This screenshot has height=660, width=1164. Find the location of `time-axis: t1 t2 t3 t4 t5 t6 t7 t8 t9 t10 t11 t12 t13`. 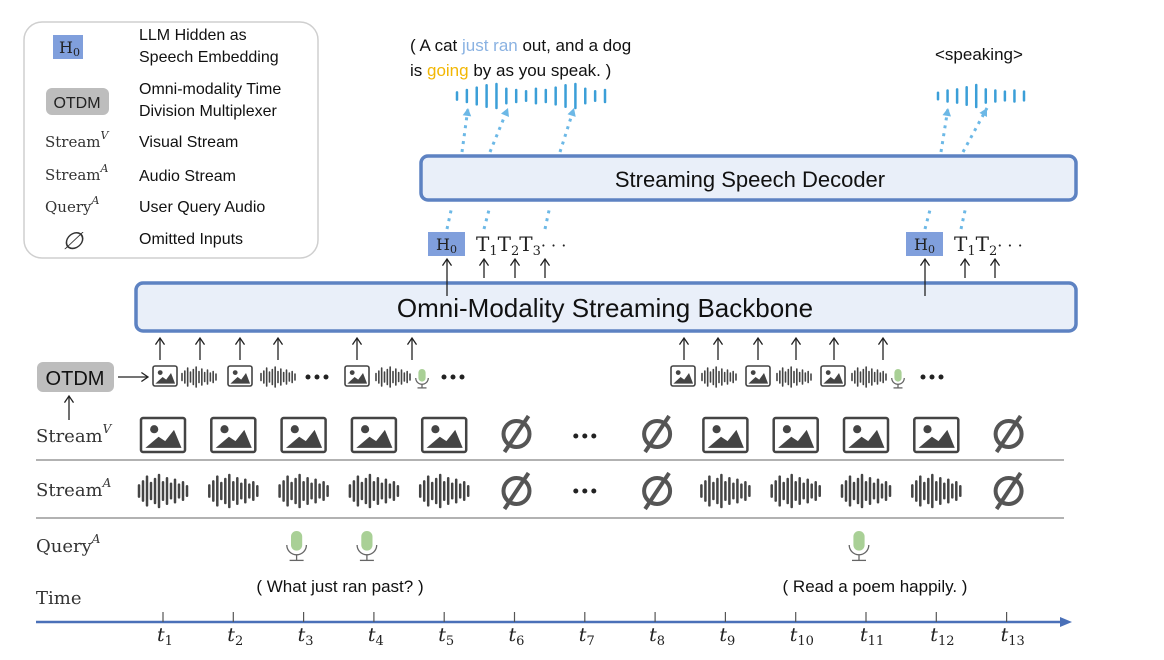

time-axis: t1 t2 t3 t4 t5 t6 t7 t8 t9 t10 t11 t12 t13 is located at coordinates (554, 630).